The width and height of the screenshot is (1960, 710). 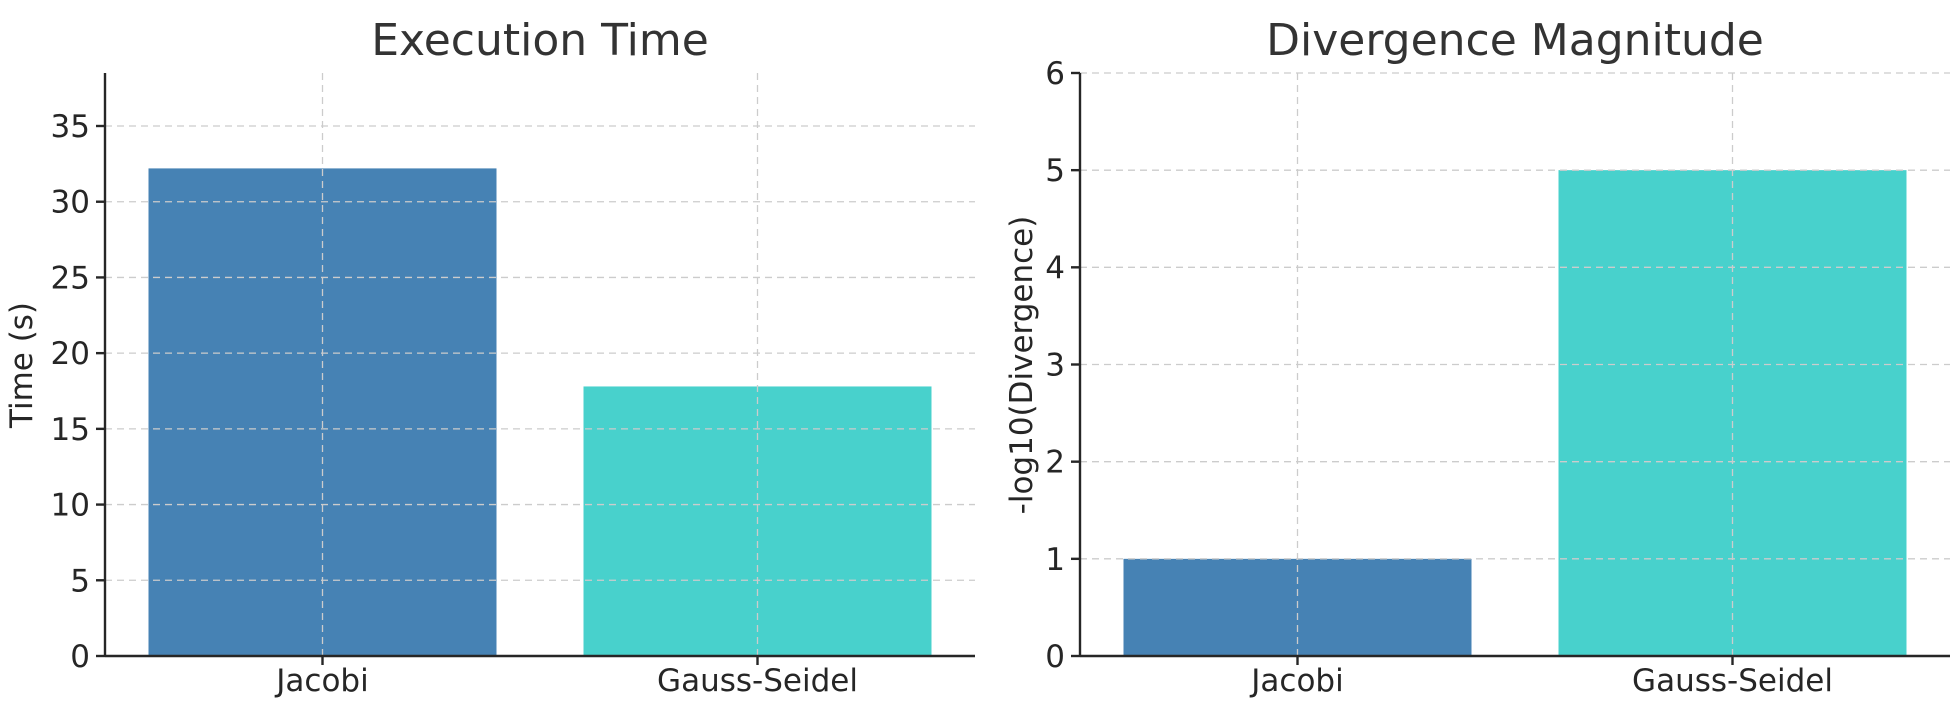 What do you see at coordinates (540, 40) in the screenshot?
I see `chart-title: Execution Time` at bounding box center [540, 40].